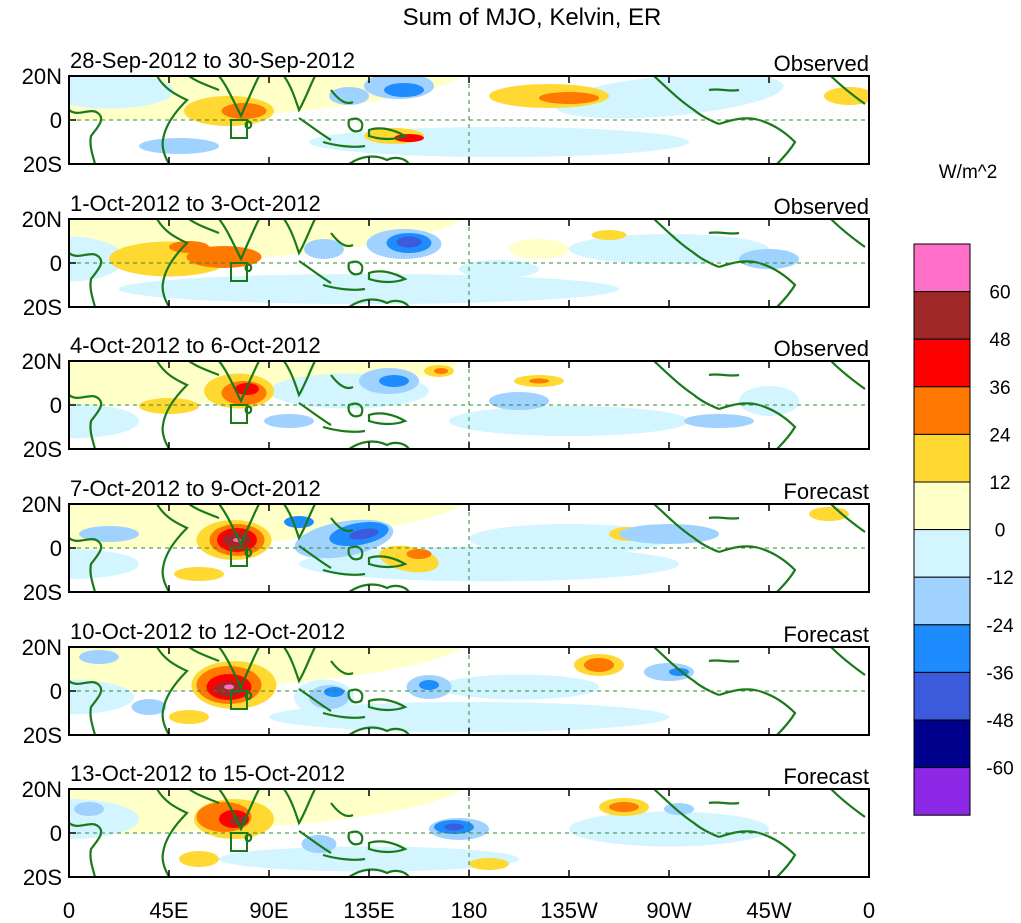  I want to click on longitude-axis: 0 45E 90E 135E 180 135W 90W 45W 0, so click(469, 910).